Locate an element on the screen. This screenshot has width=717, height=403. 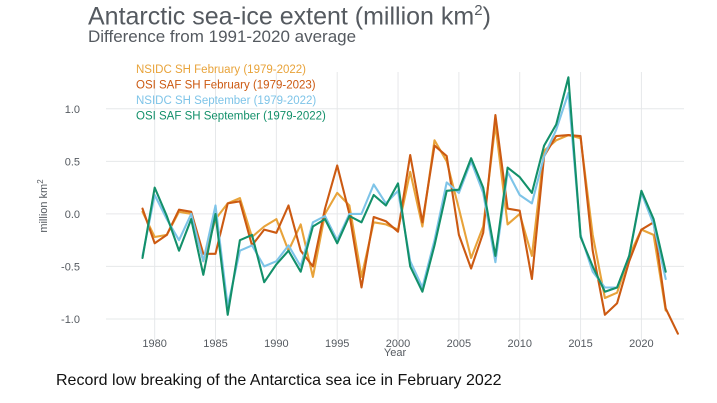
y-axis-label-text: million km is located at coordinates (44, 208).